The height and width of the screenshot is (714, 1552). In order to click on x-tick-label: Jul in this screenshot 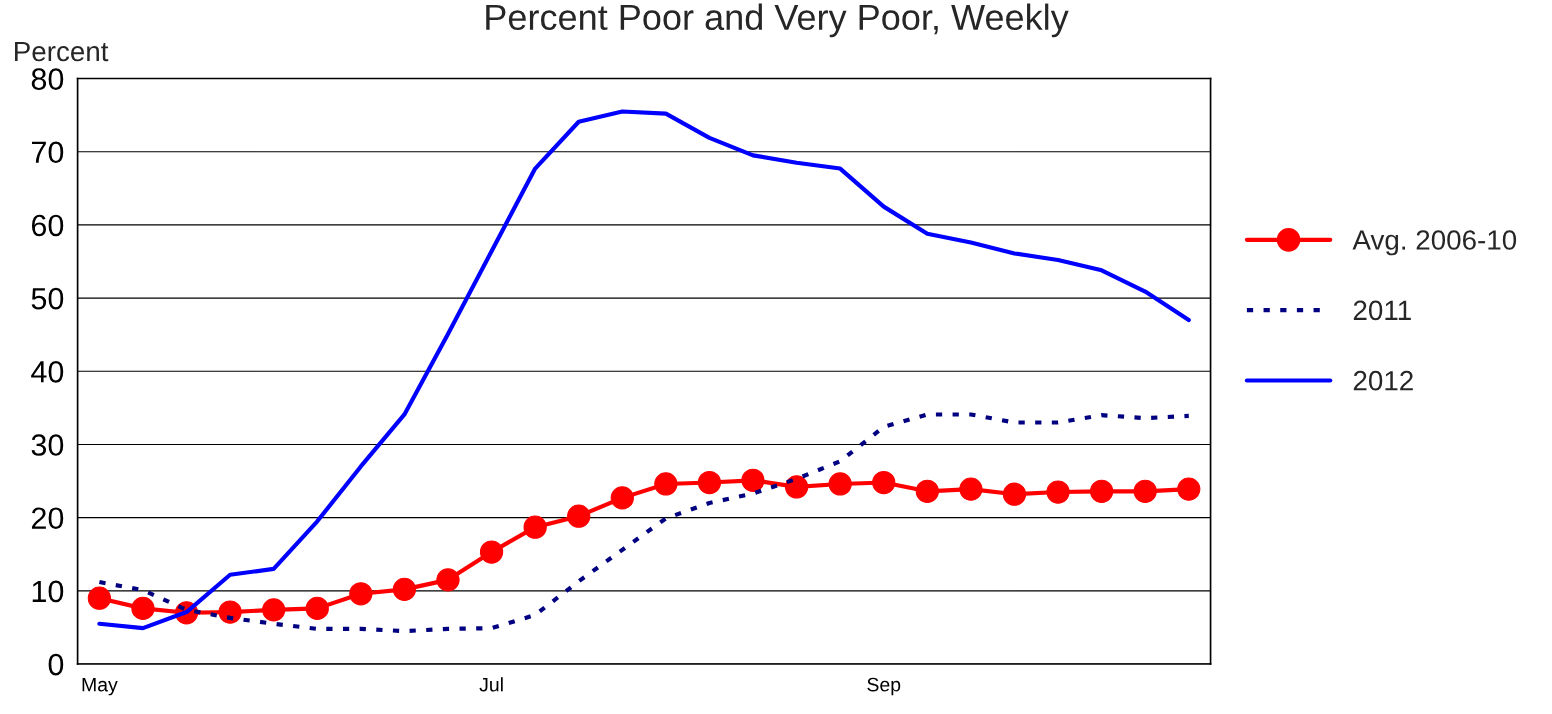, I will do `click(491, 684)`.